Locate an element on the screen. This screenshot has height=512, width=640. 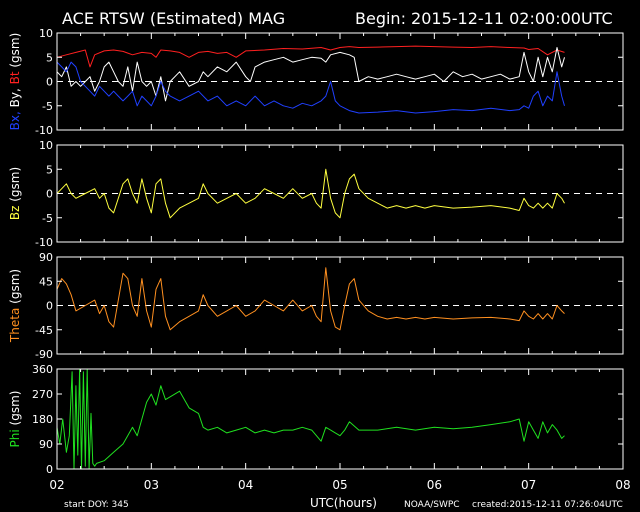
y-tick-label: -45 is located at coordinates (44, 330).